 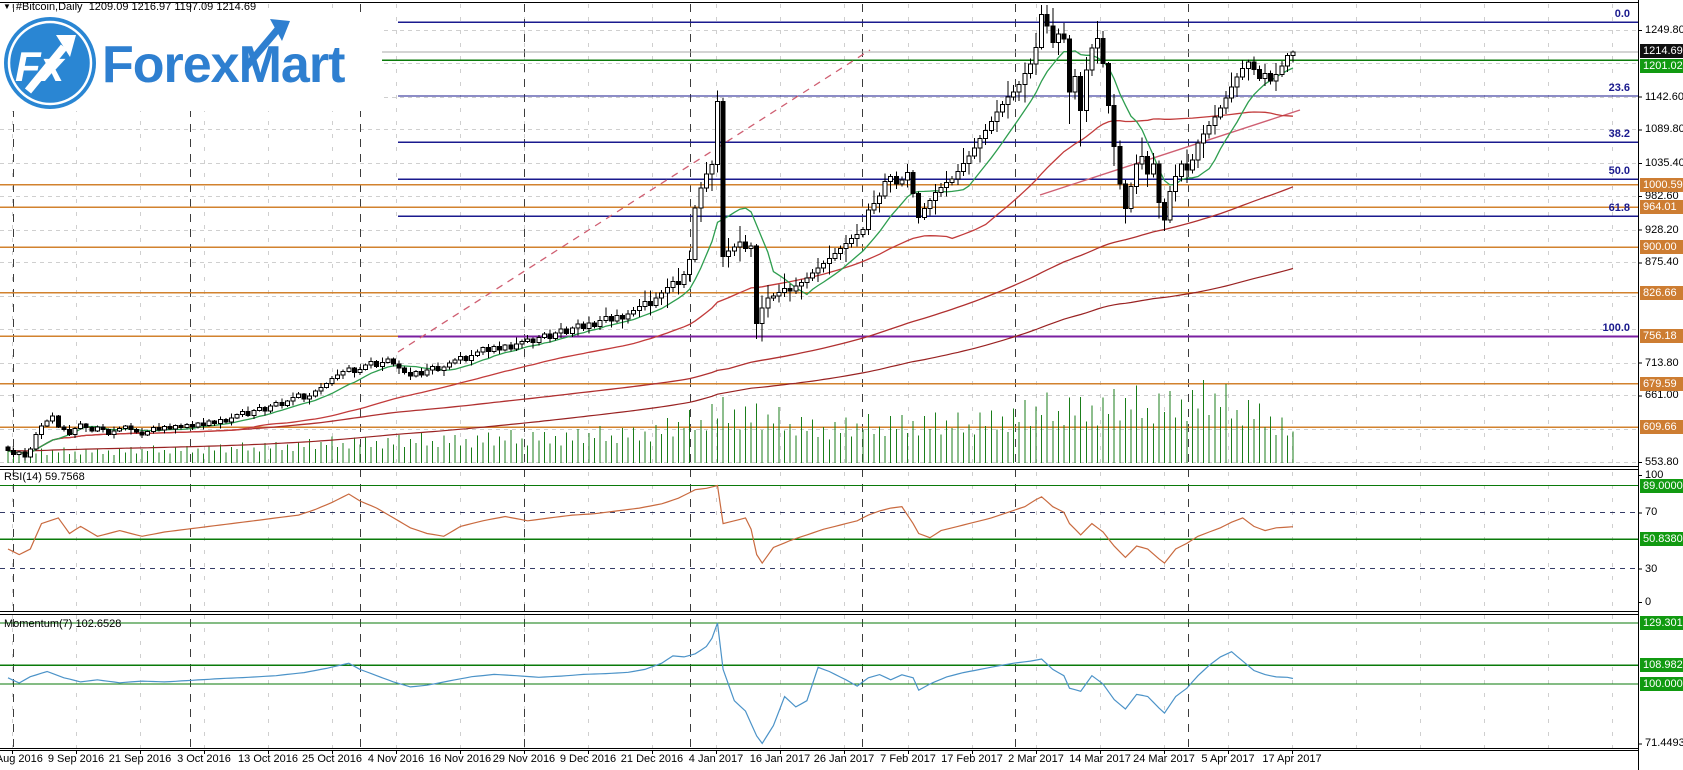 What do you see at coordinates (1164, 759) in the screenshot?
I see `date-label: 24 Mar 2017` at bounding box center [1164, 759].